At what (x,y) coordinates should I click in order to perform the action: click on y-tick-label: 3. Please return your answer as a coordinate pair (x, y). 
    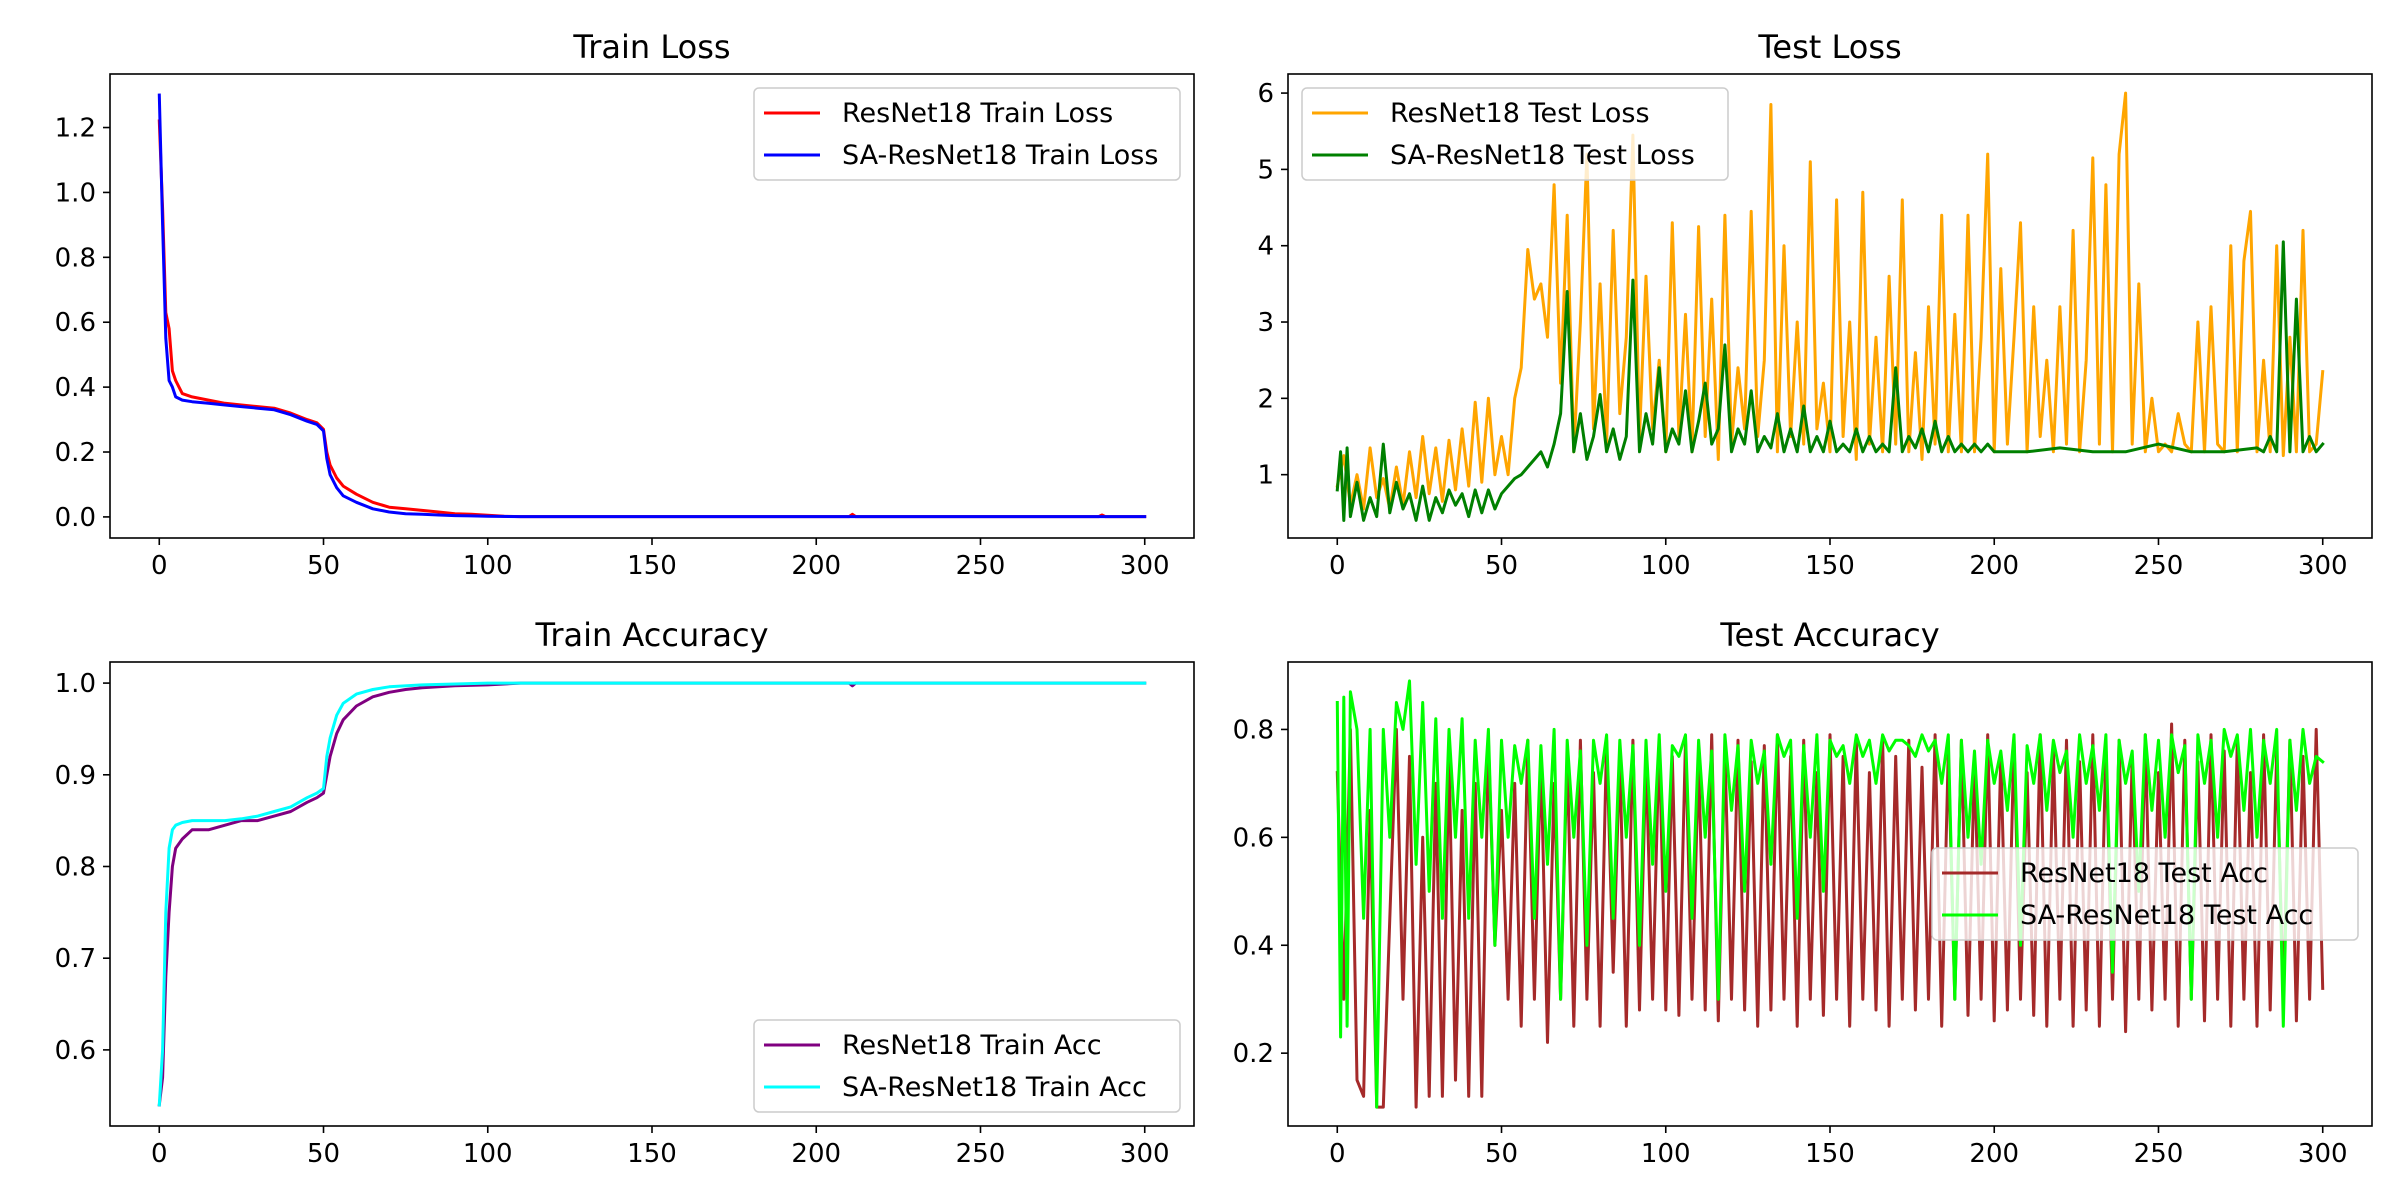
    Looking at the image, I should click on (1265, 323).